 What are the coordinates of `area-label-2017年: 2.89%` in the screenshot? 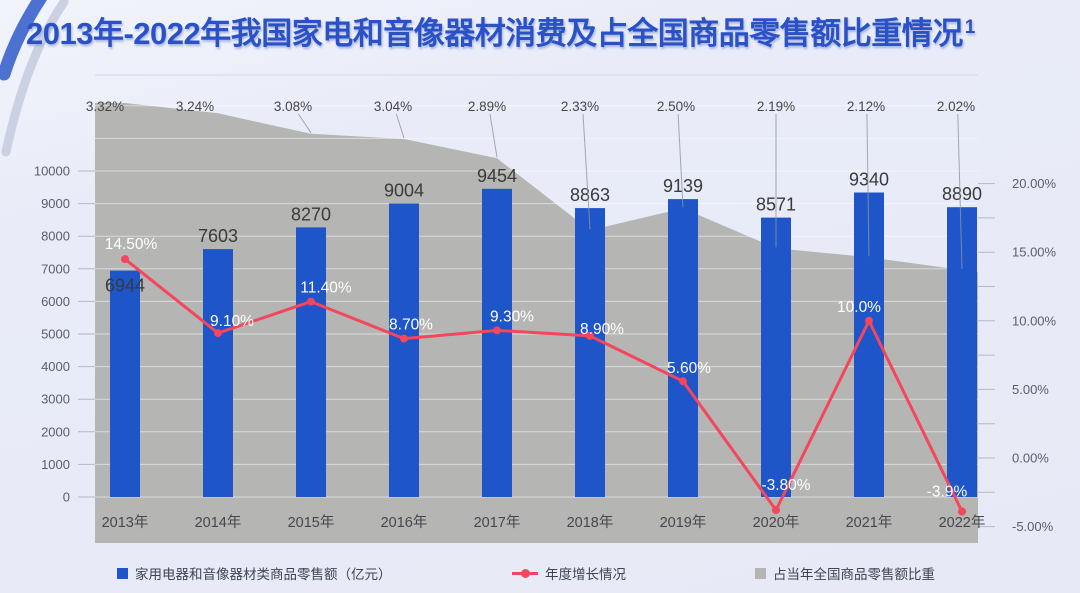 It's located at (487, 106).